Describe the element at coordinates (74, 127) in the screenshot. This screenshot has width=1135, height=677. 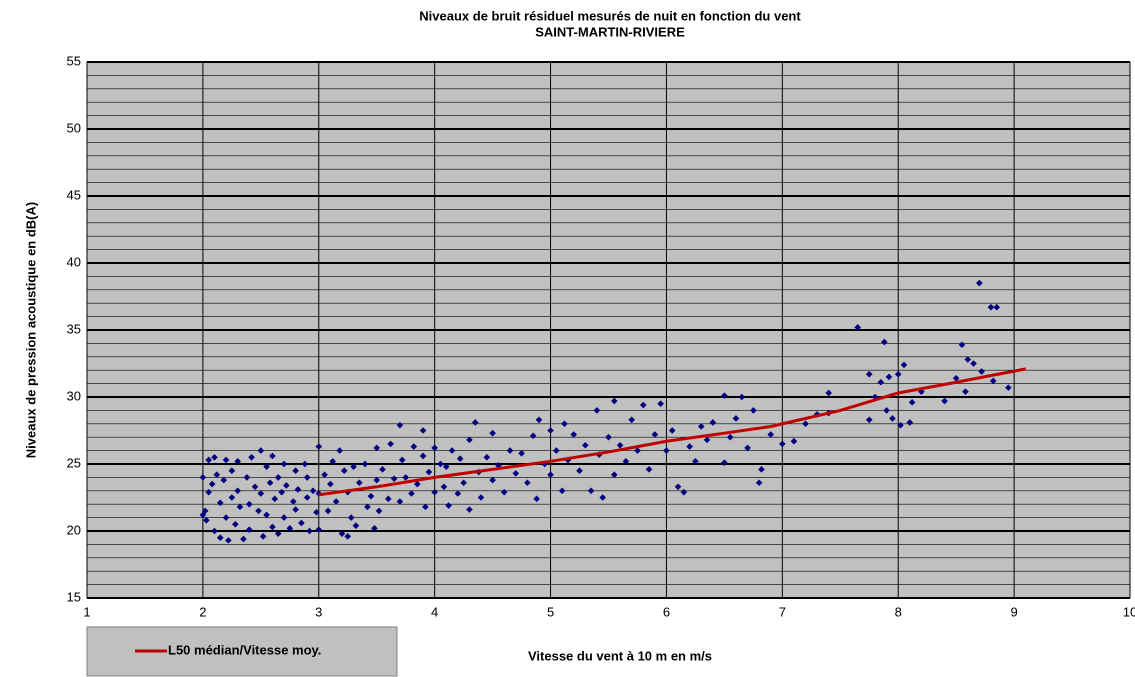
I see `y-tick-label: 50` at that location.